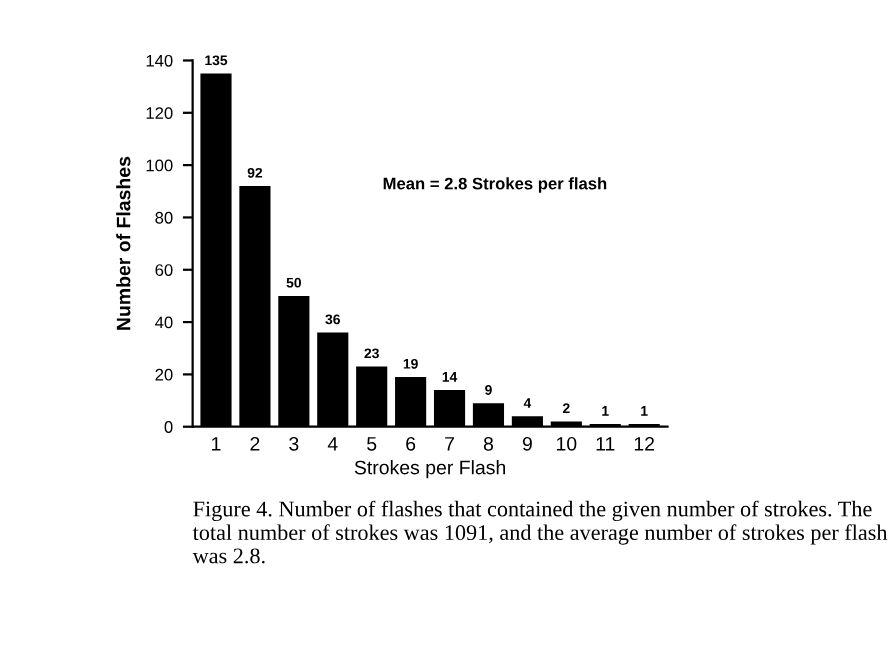 This screenshot has height=672, width=896. I want to click on x-tick-label: 5, so click(372, 444).